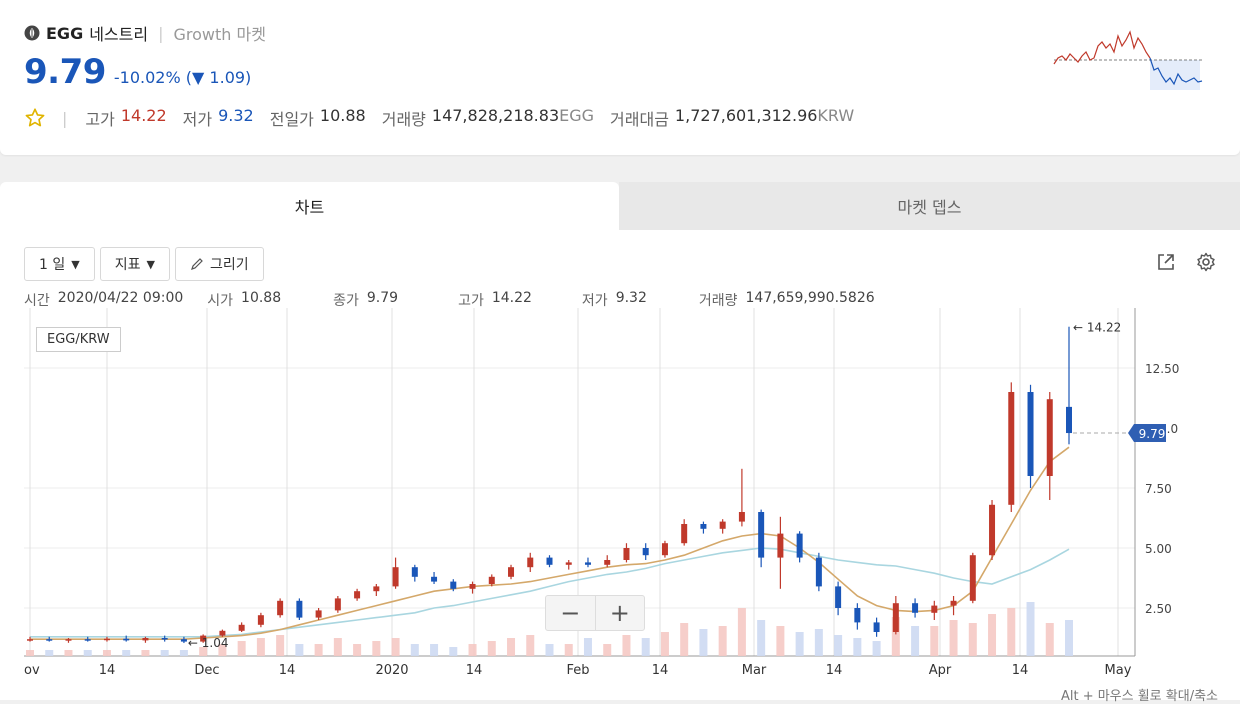  Describe the element at coordinates (810, 298) in the screenshot. I see `ohlc-value: 147,659,990.5826` at that location.